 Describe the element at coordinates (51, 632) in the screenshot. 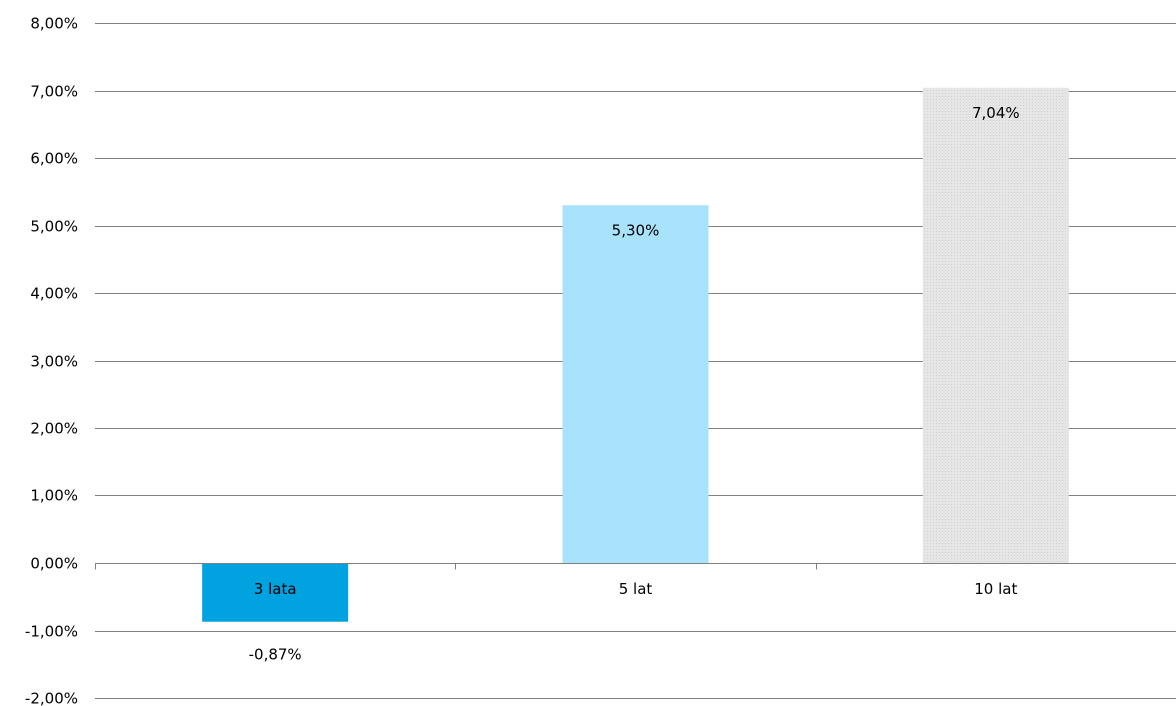

I see `y-tick-label: -1,00%` at that location.